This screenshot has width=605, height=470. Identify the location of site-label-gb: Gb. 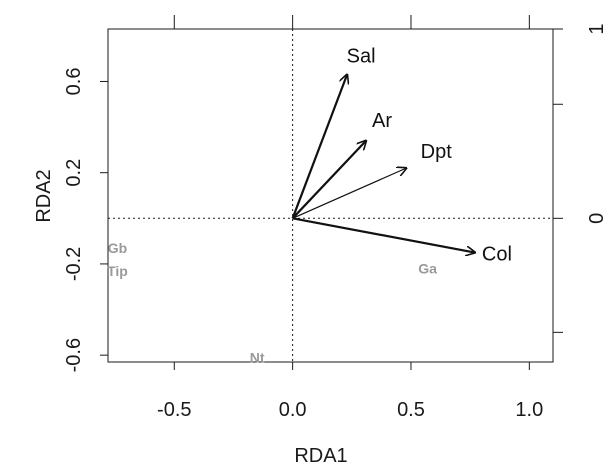
(117, 248).